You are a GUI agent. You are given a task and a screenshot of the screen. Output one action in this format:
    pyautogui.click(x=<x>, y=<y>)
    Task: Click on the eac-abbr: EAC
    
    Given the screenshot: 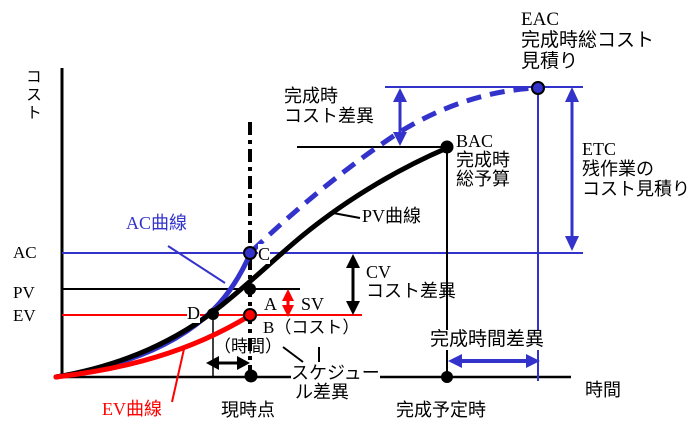 What is the action you would take?
    pyautogui.click(x=540, y=19)
    